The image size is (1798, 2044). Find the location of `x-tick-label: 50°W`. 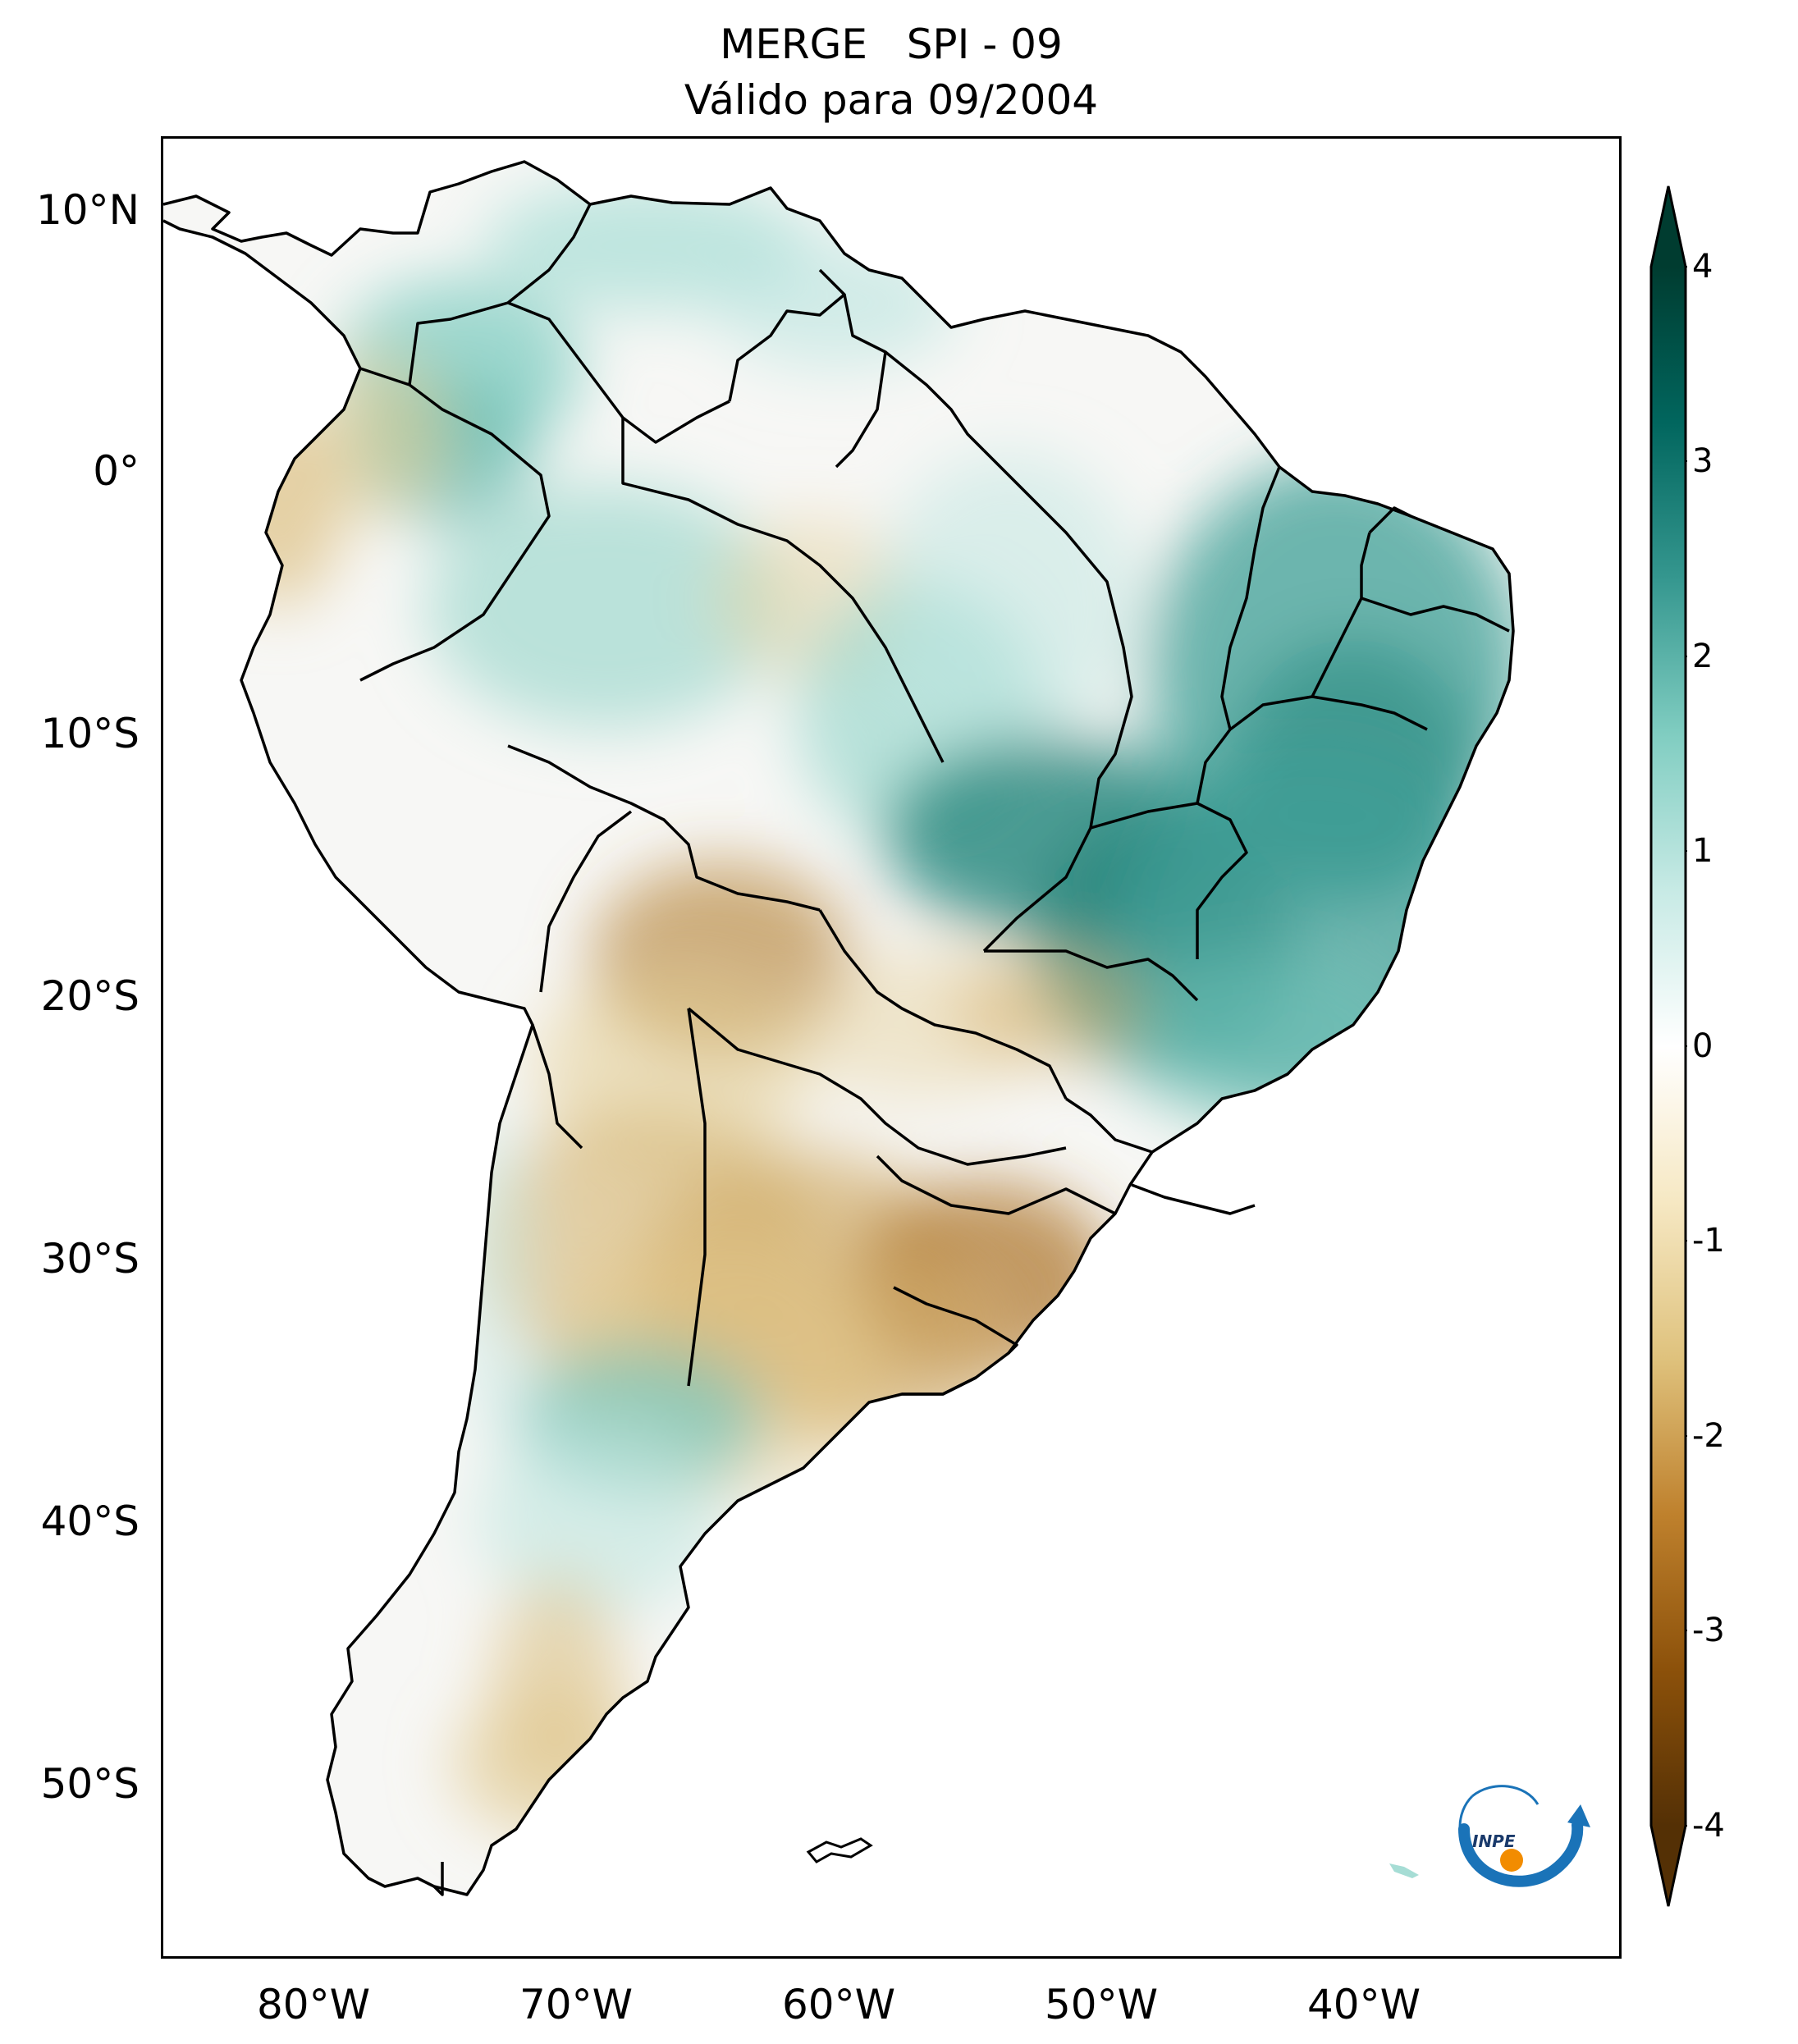

x-tick-label: 50°W is located at coordinates (1101, 2005).